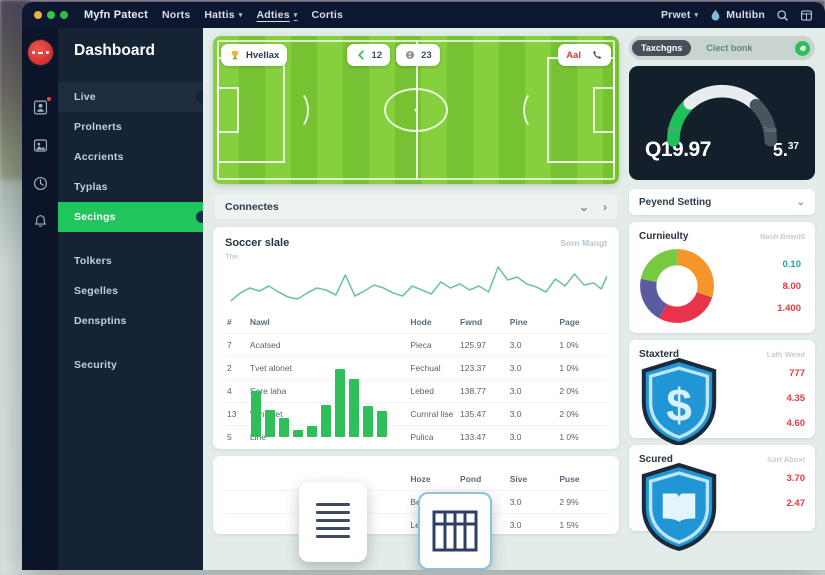 This screenshot has width=825, height=575. What do you see at coordinates (48, 99) in the screenshot?
I see `notification-badge` at bounding box center [48, 99].